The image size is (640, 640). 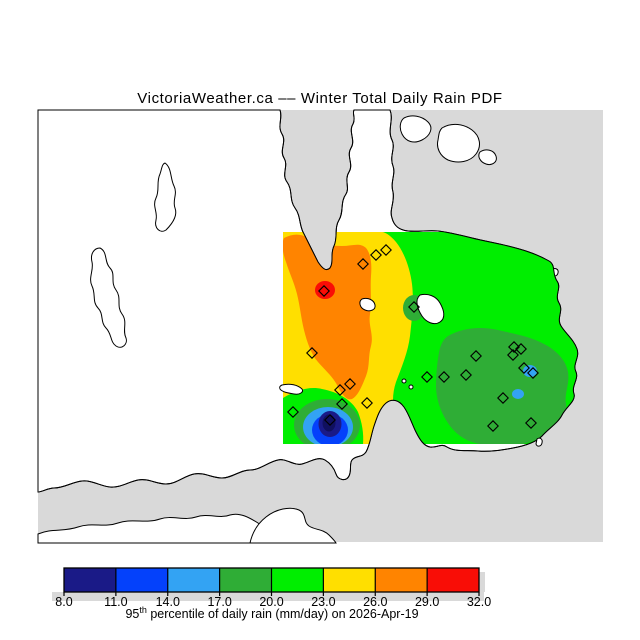 I want to click on colorbar-tick-labels: 8.0 11.0 14.0 17.0 20.0 23.0 26.0 29.0 32.0, so click(x=273, y=602).